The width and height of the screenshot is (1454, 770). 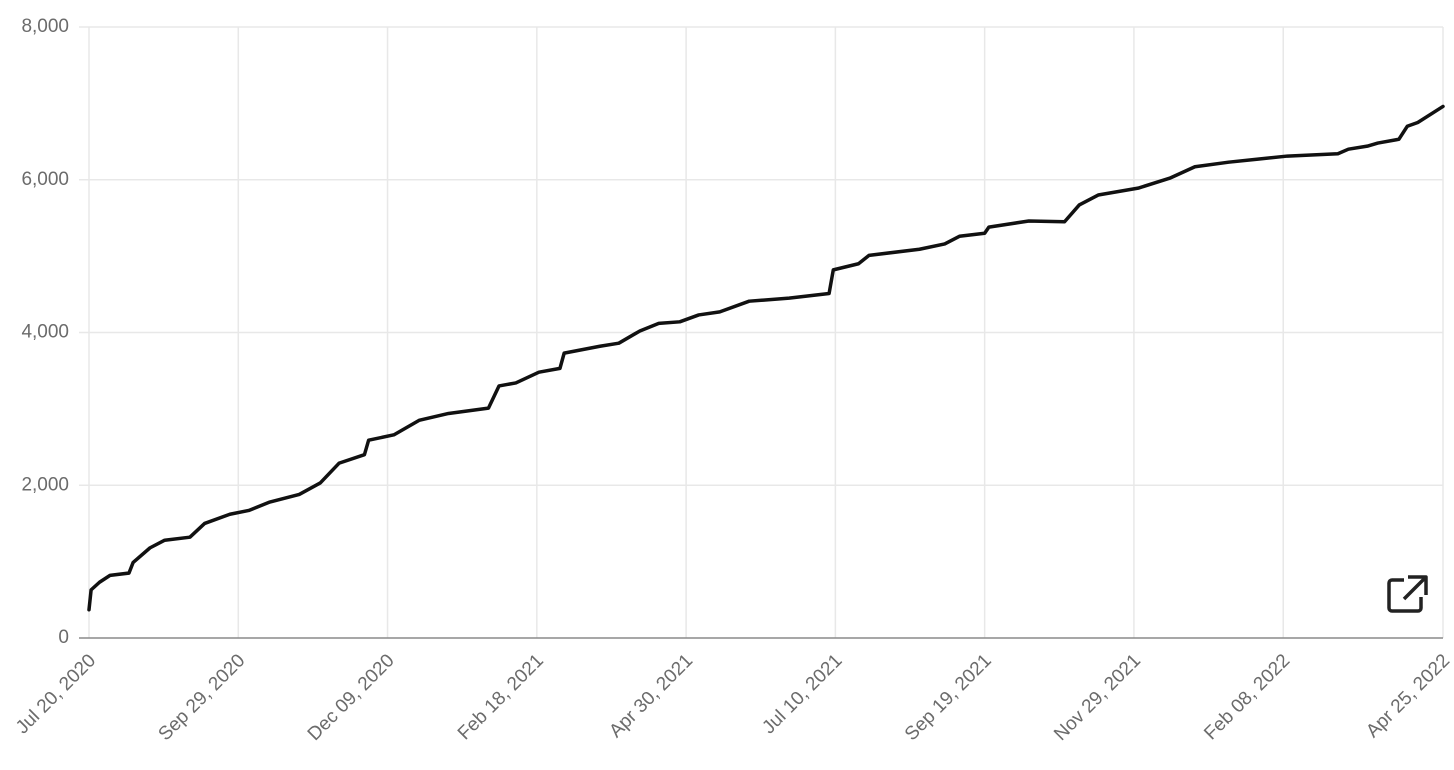 What do you see at coordinates (501, 697) in the screenshot?
I see `x-tick-label: Feb 18, 2021` at bounding box center [501, 697].